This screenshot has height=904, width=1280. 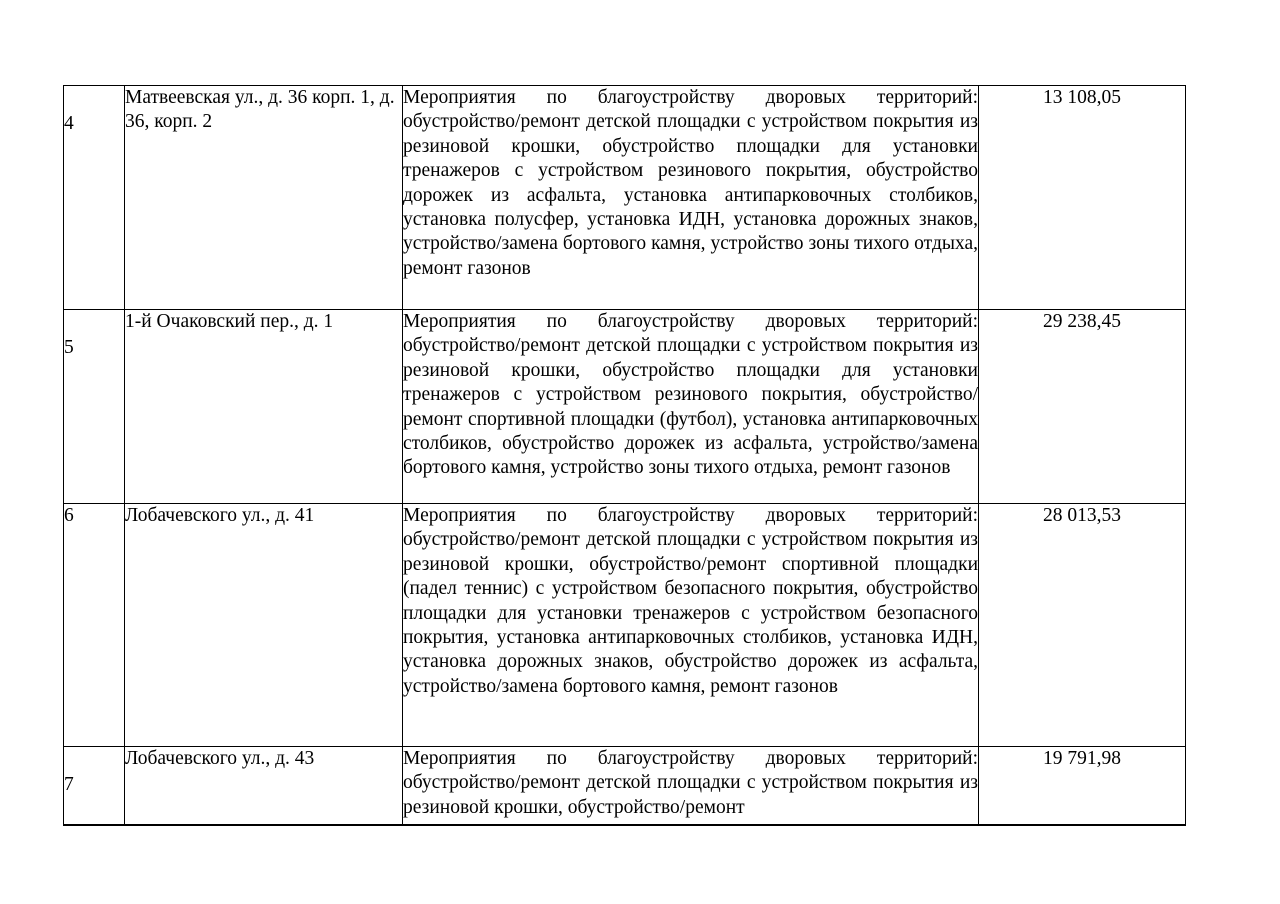 What do you see at coordinates (220, 515) in the screenshot?
I see `address-text: Лобачевского ул., д. 41` at bounding box center [220, 515].